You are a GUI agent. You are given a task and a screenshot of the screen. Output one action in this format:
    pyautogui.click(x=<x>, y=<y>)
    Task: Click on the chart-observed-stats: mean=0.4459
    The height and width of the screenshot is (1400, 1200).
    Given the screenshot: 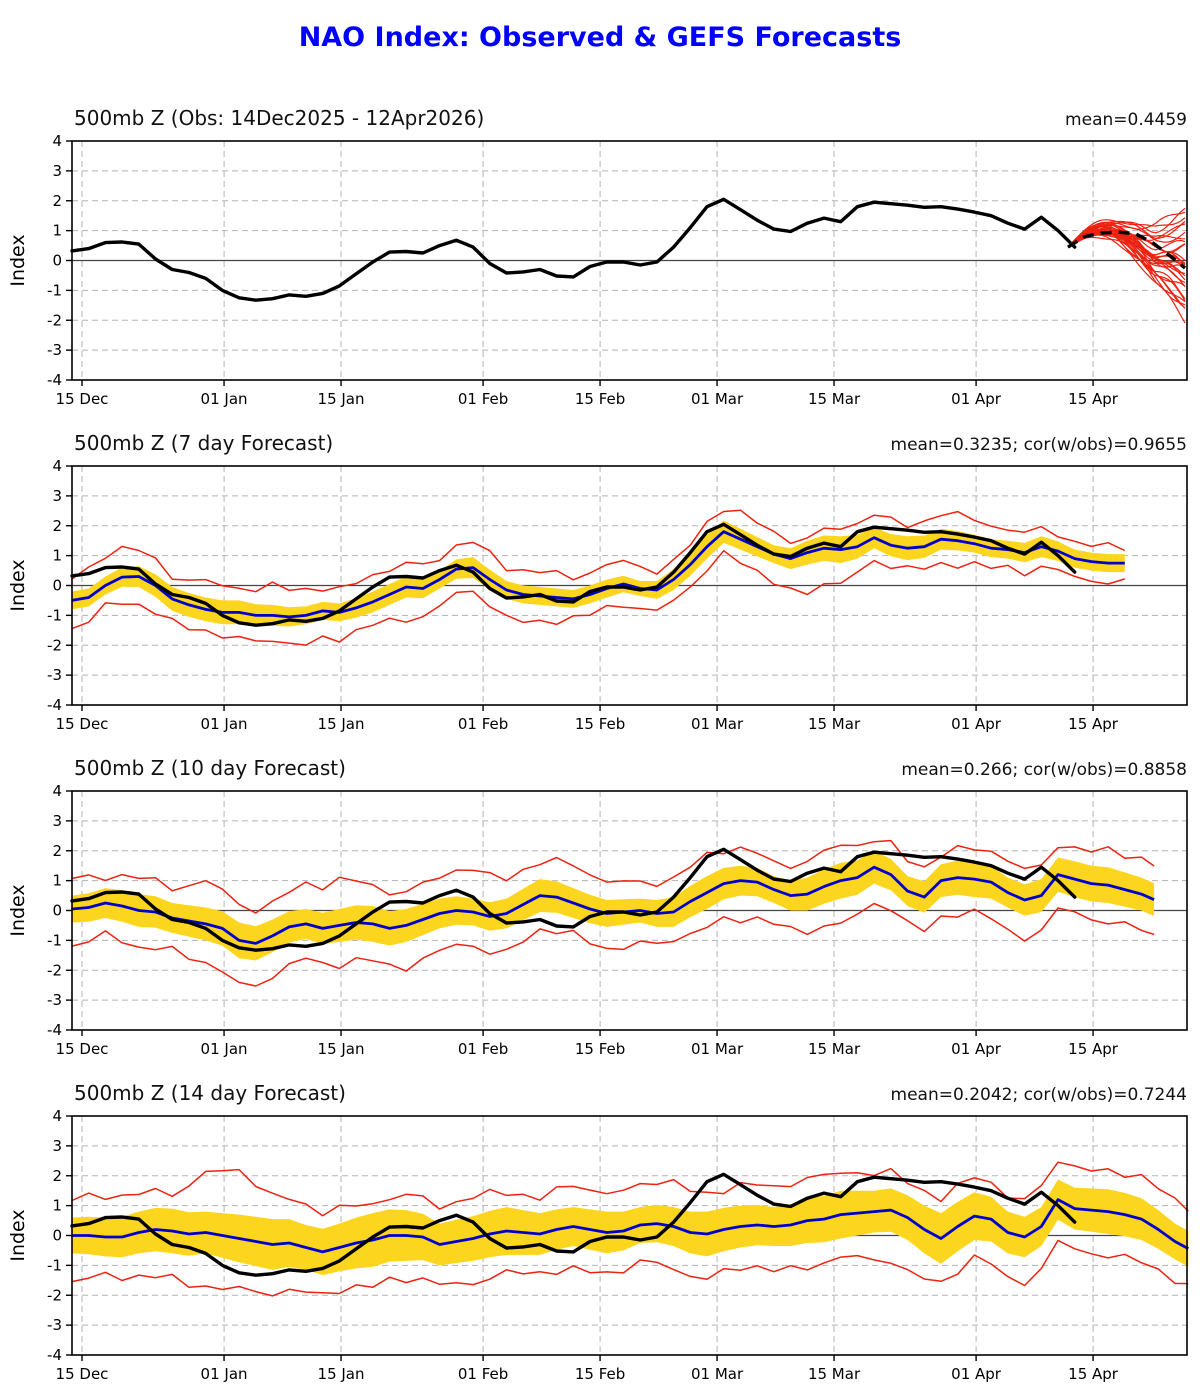 What is the action you would take?
    pyautogui.click(x=1126, y=120)
    